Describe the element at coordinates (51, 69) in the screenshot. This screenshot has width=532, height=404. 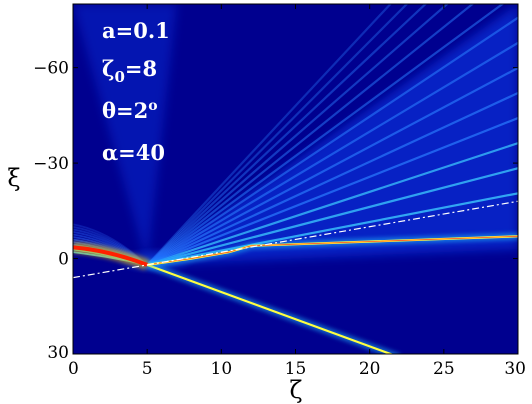
I see `y-tick-label: −60` at that location.